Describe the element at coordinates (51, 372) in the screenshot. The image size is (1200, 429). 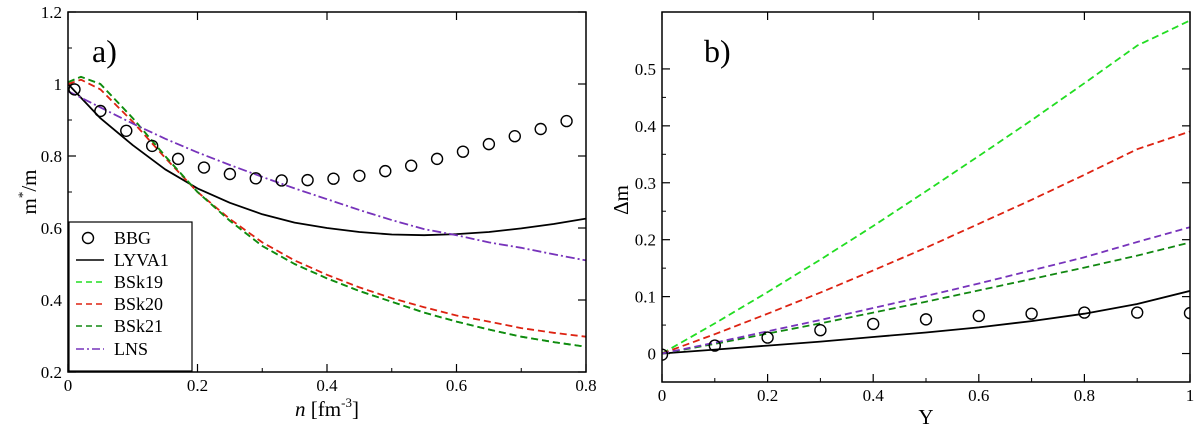
I see `panel-a-ytick-label: 0.2` at that location.